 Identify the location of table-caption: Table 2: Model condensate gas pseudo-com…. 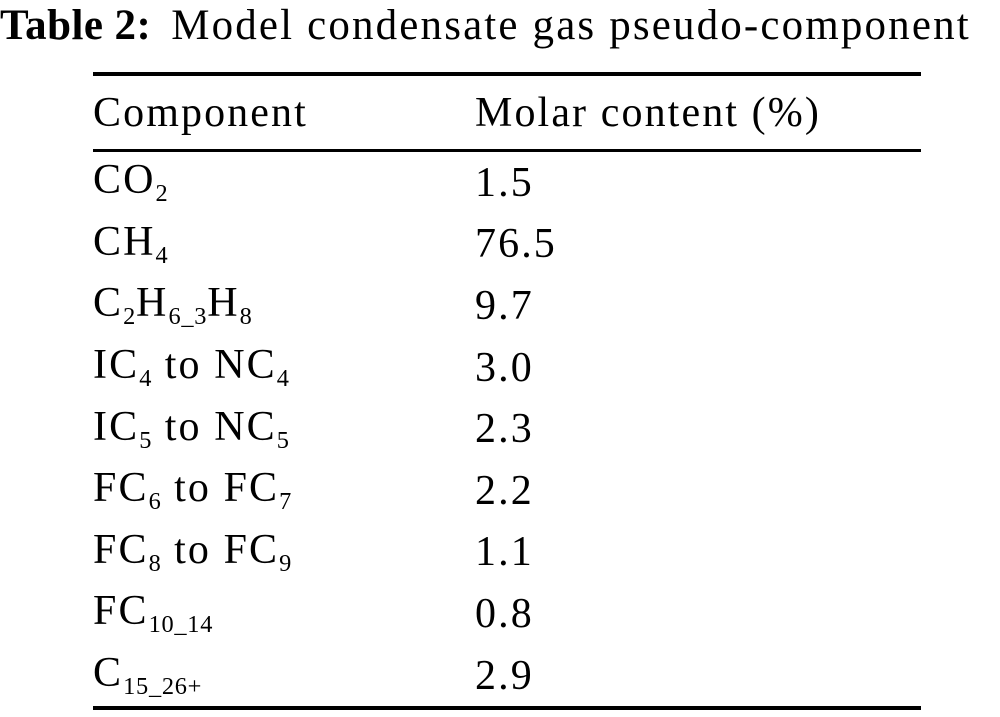
(485, 25).